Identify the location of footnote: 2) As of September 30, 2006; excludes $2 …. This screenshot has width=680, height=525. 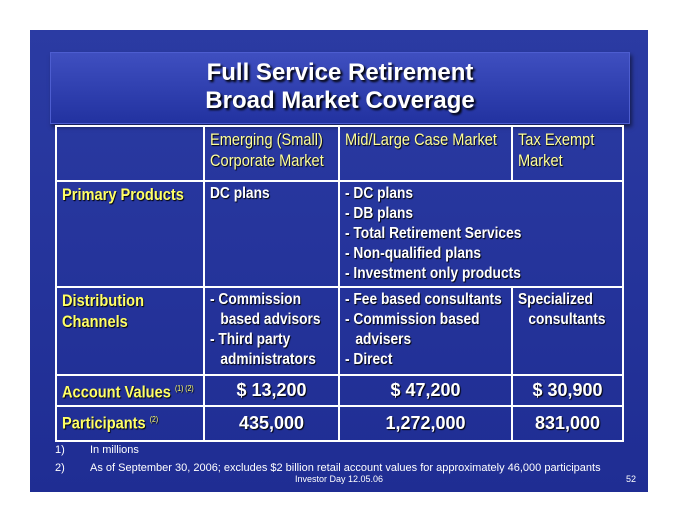
(328, 468).